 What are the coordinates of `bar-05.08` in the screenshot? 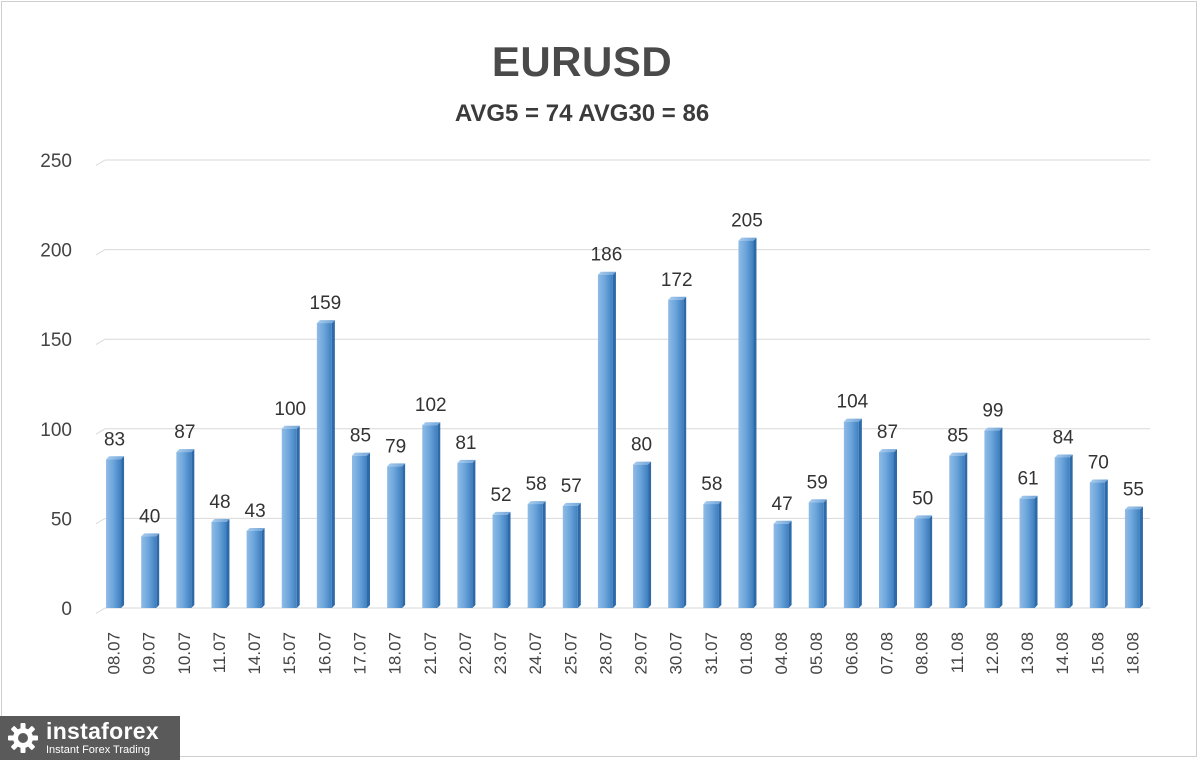 It's located at (817, 553).